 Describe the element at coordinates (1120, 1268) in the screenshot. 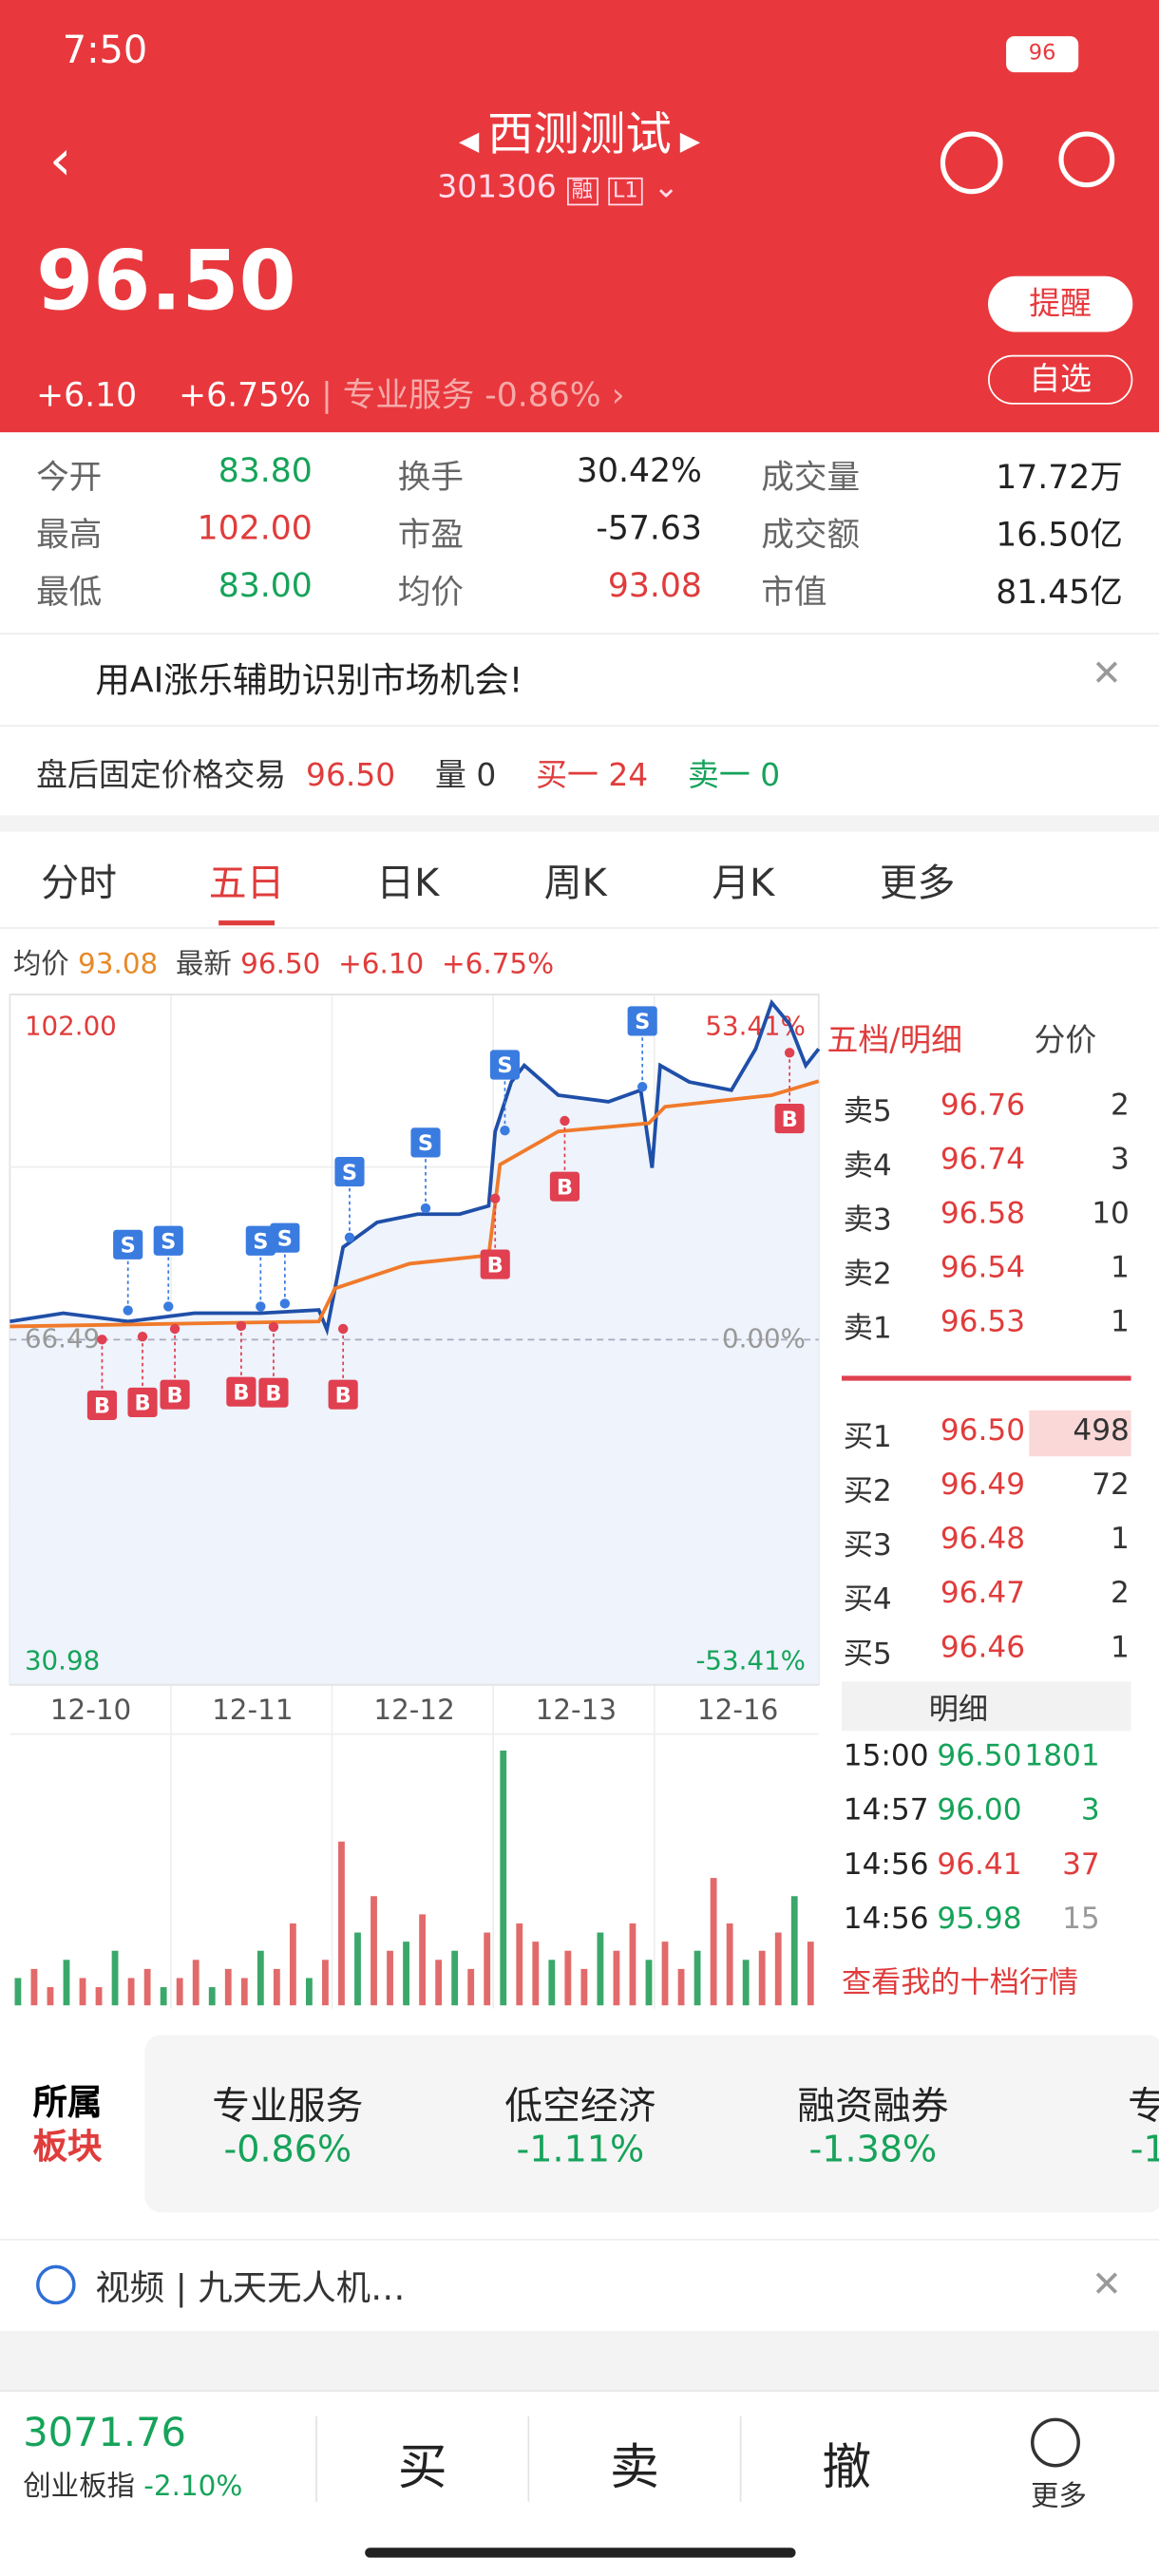

I see `book-qty: 1` at that location.